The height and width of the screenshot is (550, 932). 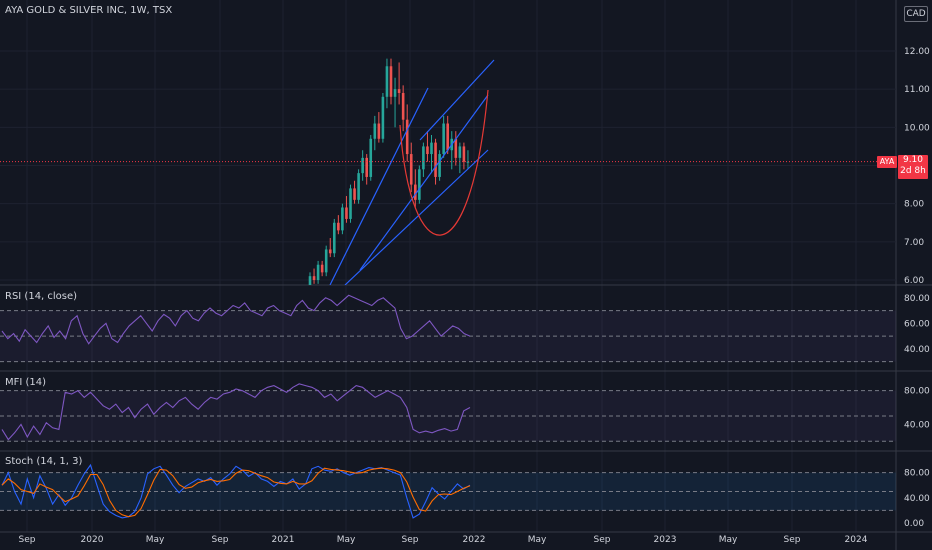 I want to click on stoch-pane-title: Stoch (14, 1, 3), so click(x=44, y=461).